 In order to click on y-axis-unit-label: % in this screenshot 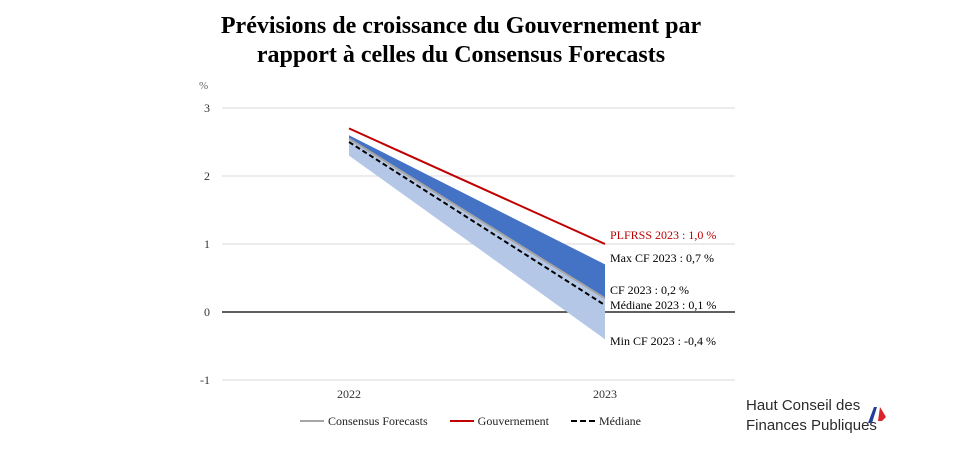, I will do `click(203, 86)`.